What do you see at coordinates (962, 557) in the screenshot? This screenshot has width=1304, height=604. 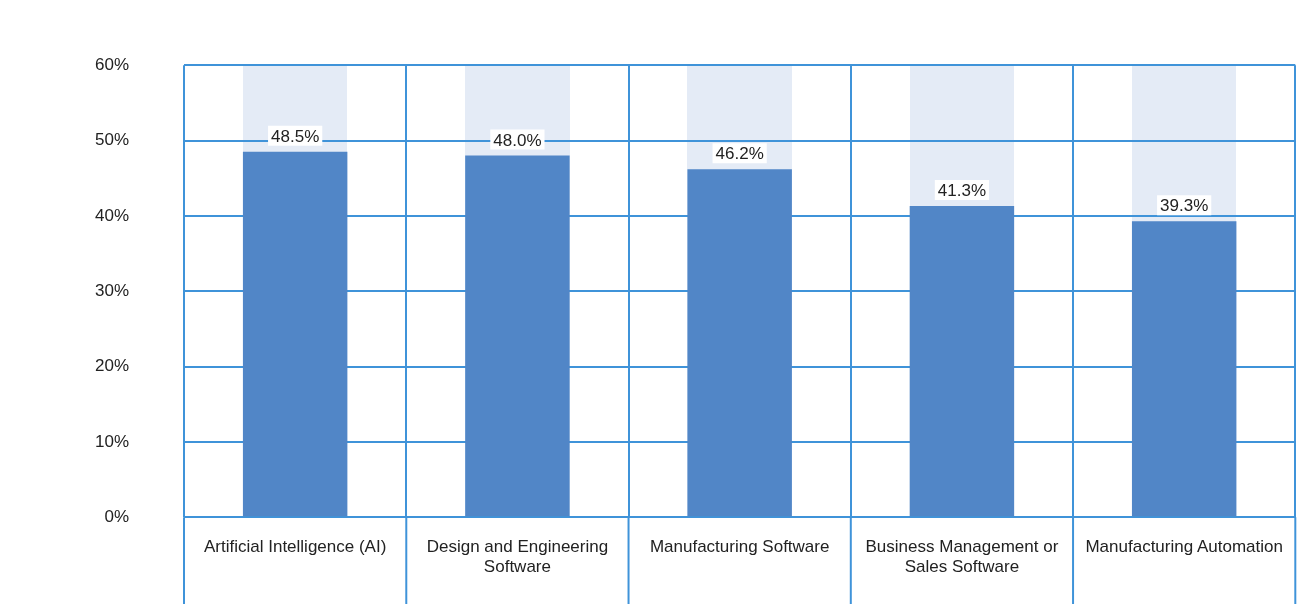 I see `x-tick-label: Business Management or Sales Software` at bounding box center [962, 557].